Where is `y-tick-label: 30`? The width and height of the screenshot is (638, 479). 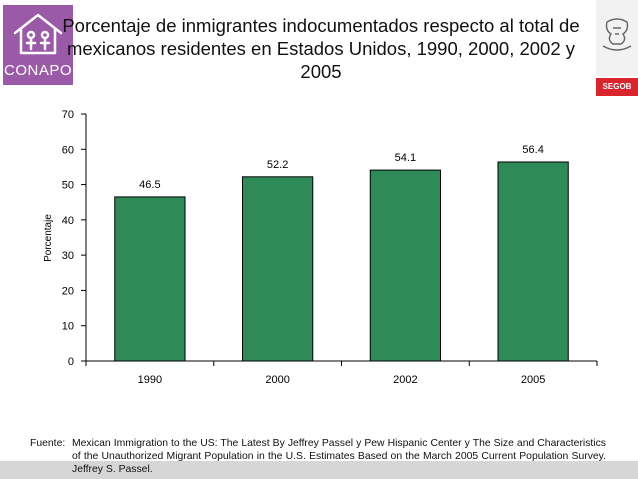 y-tick-label: 30 is located at coordinates (68, 256).